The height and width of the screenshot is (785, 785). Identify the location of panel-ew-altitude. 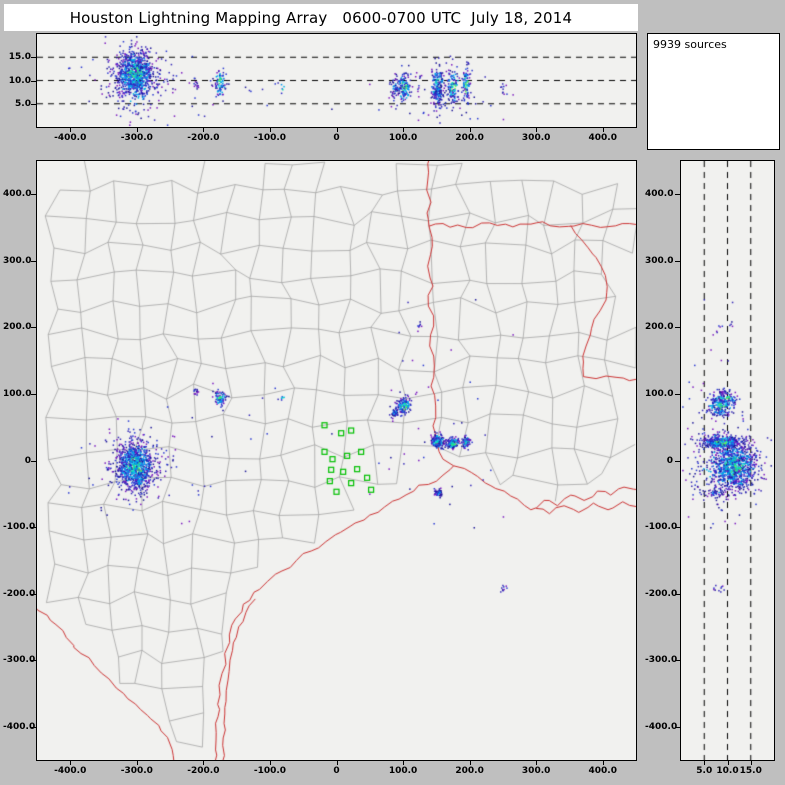
(336, 80).